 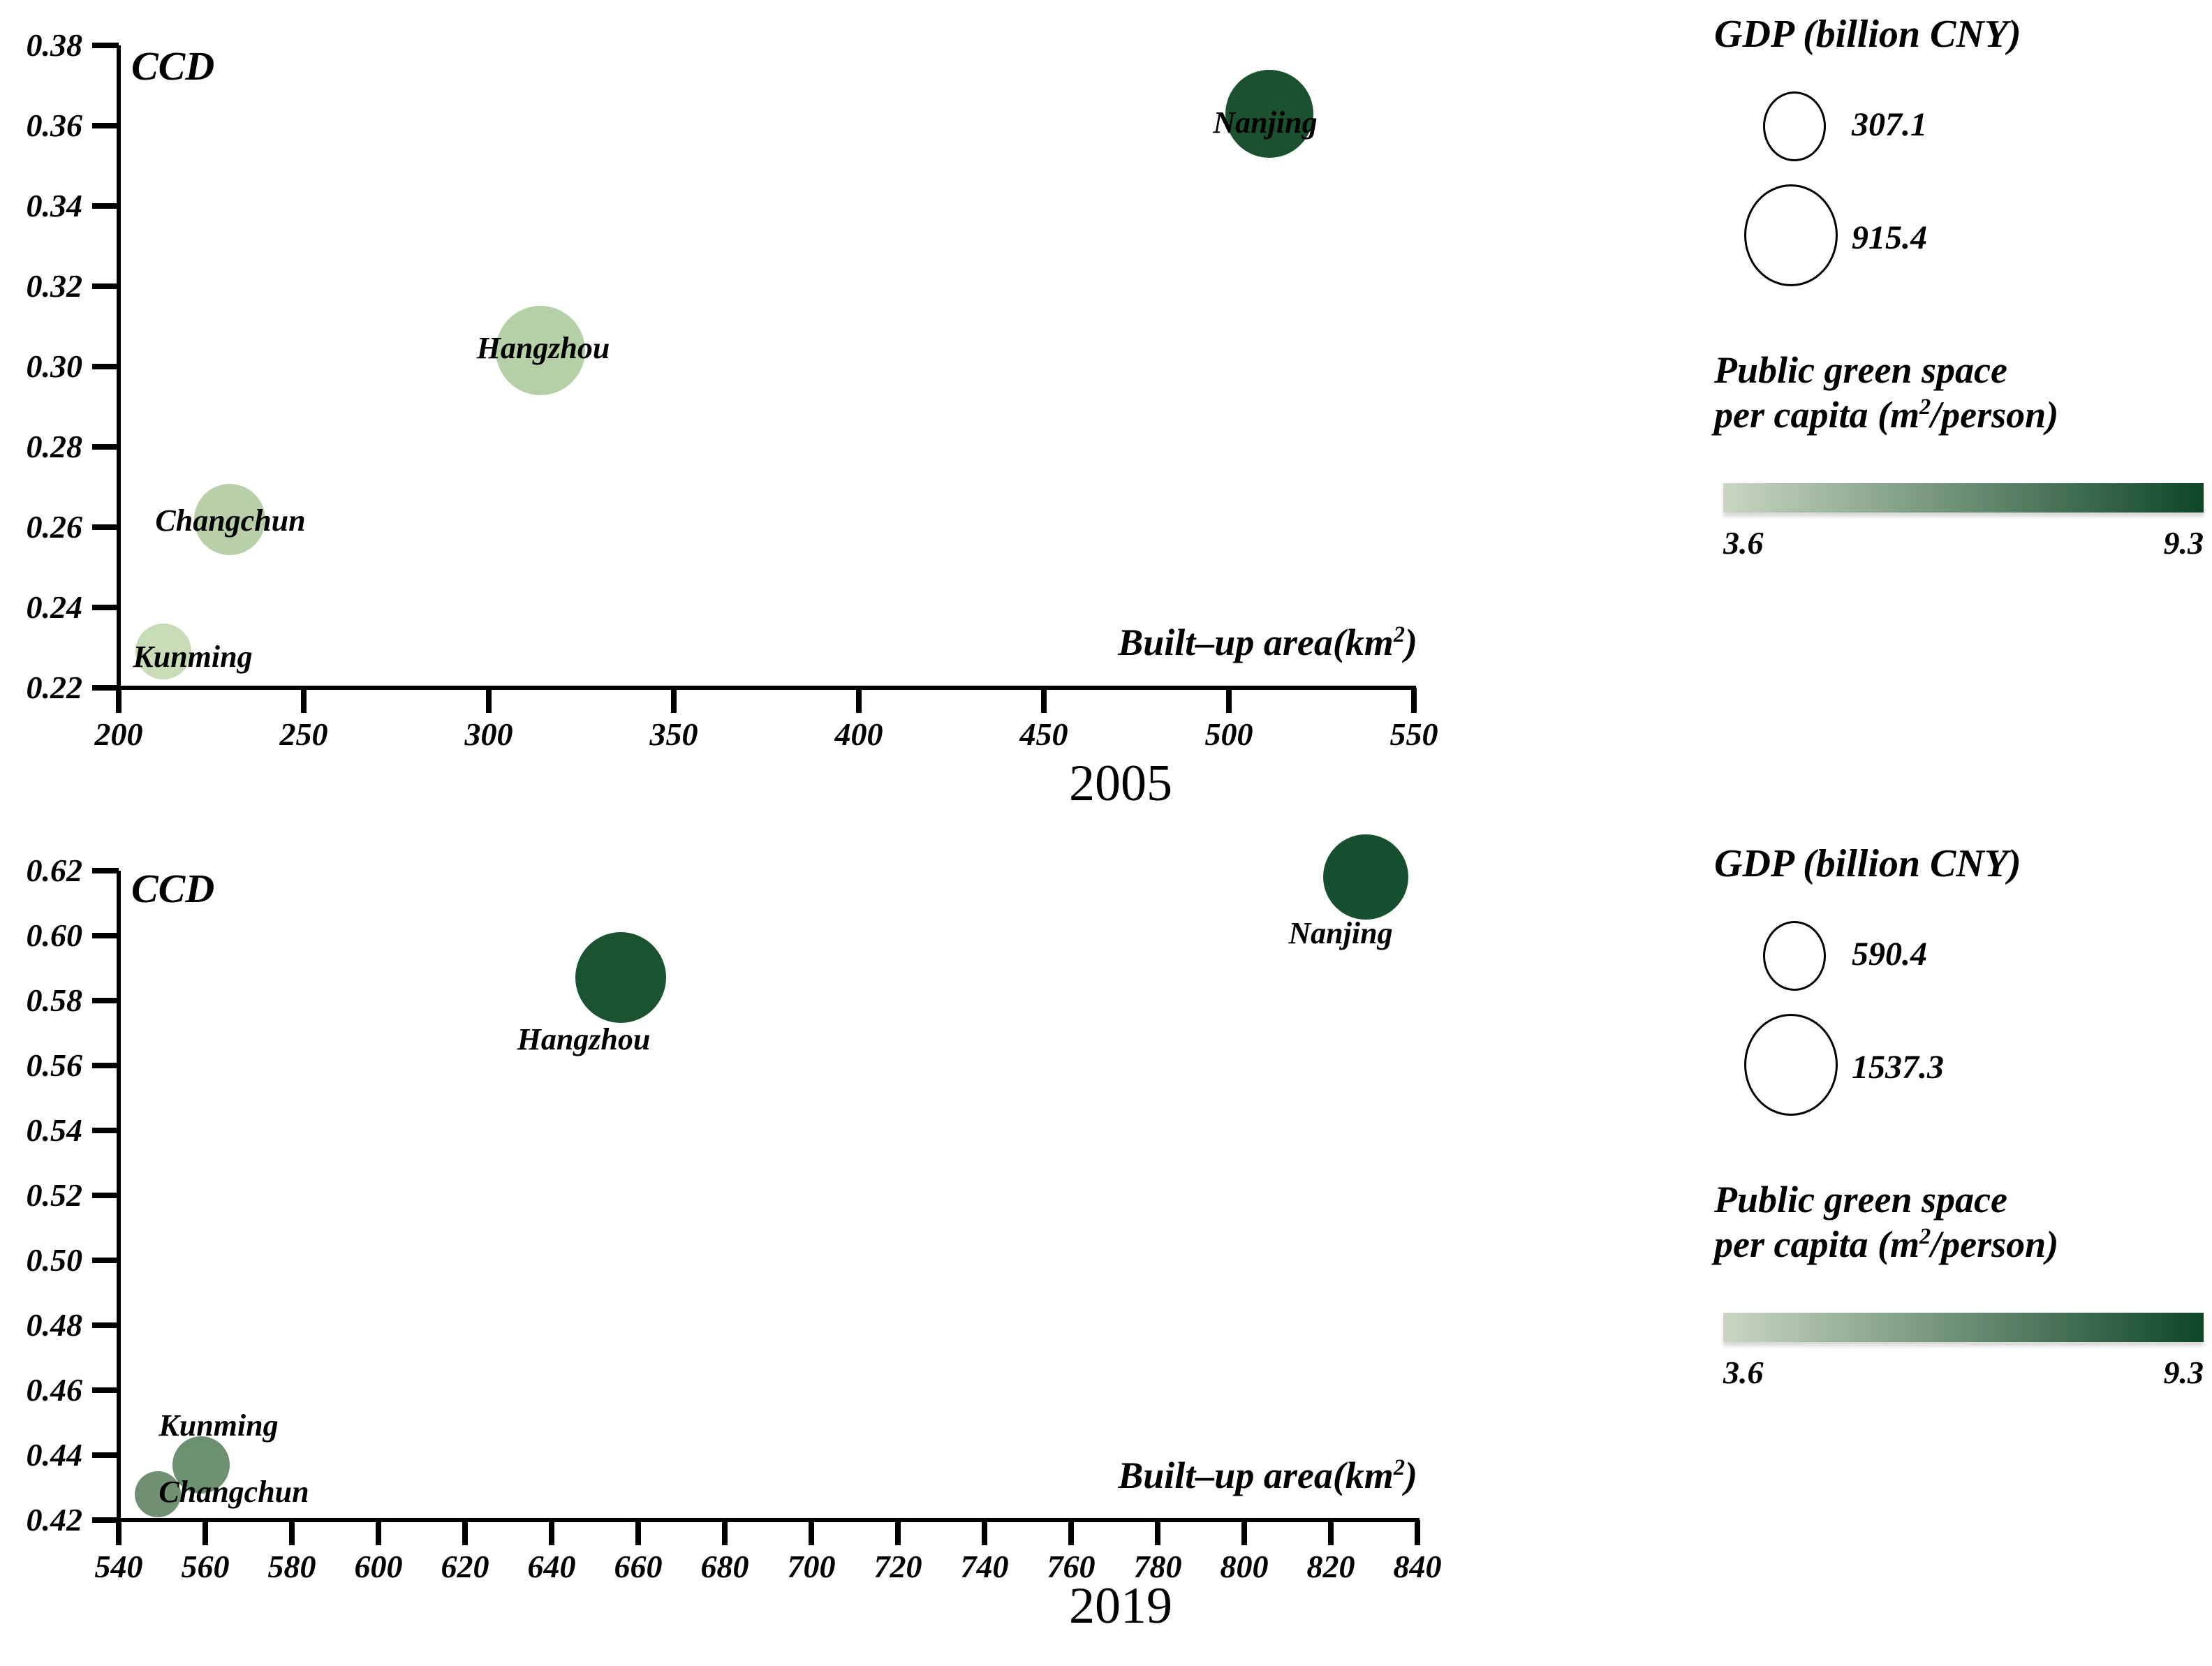 I want to click on bubble-changchun, so click(x=229, y=519).